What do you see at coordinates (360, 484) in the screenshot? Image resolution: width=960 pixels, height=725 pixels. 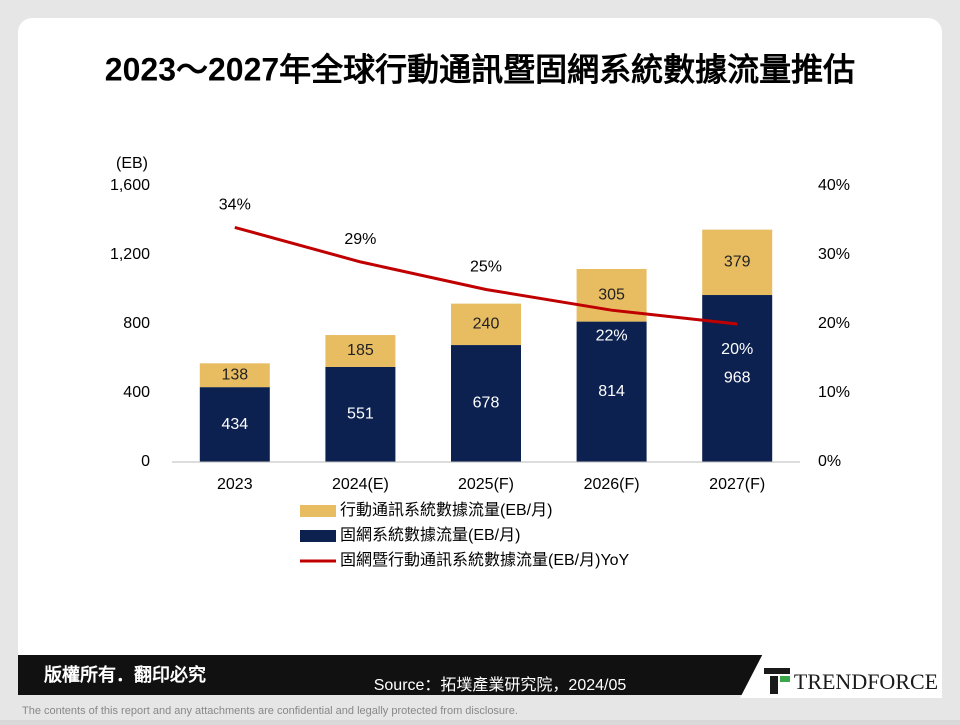 I see `x-tick-label: 2024(E)` at bounding box center [360, 484].